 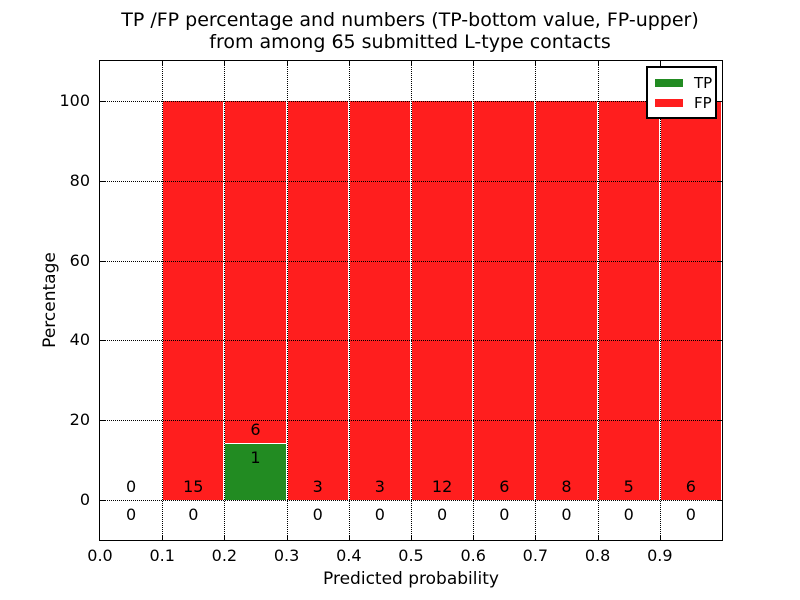 I want to click on fp-count-label: 12, so click(x=442, y=486).